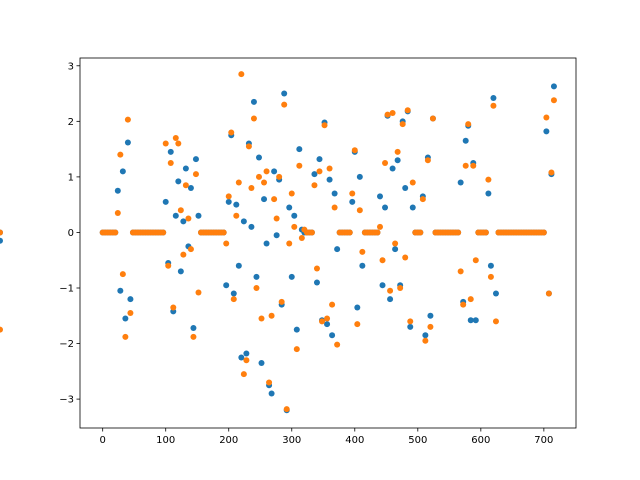  Describe the element at coordinates (66, 400) in the screenshot. I see `y-tick-label: −3` at that location.